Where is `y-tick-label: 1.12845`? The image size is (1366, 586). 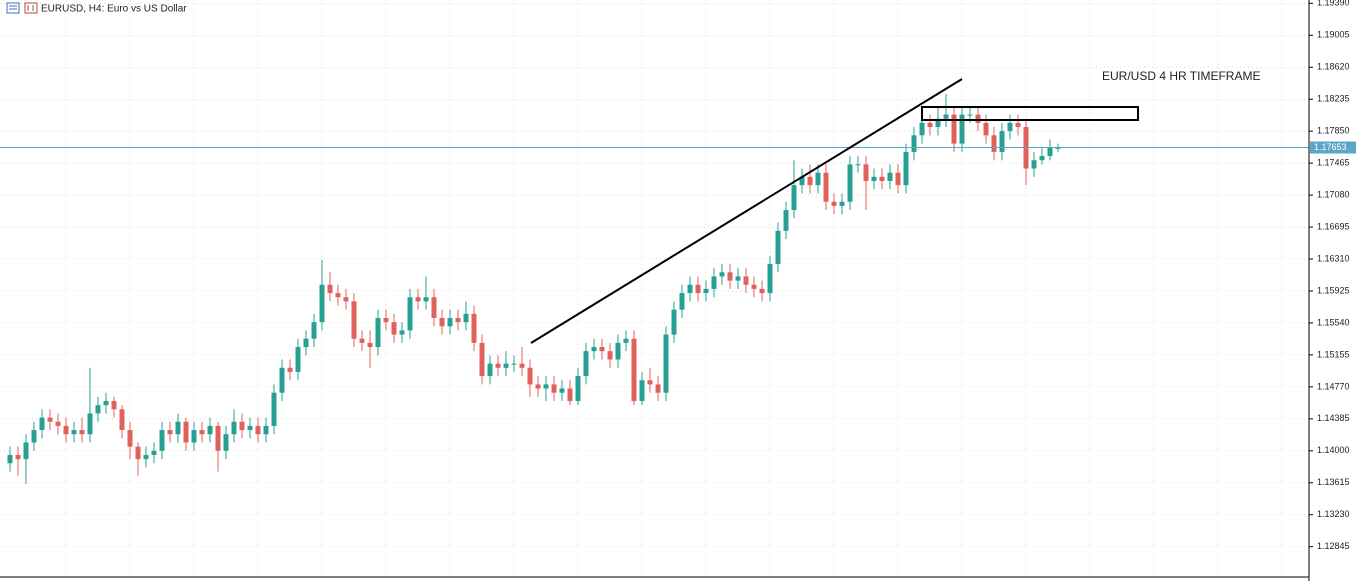 y-tick-label: 1.12845 is located at coordinates (1333, 546).